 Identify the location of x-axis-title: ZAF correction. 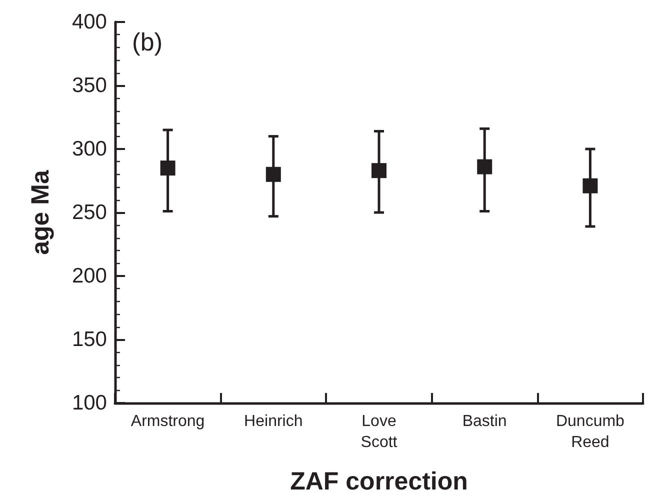
(379, 482).